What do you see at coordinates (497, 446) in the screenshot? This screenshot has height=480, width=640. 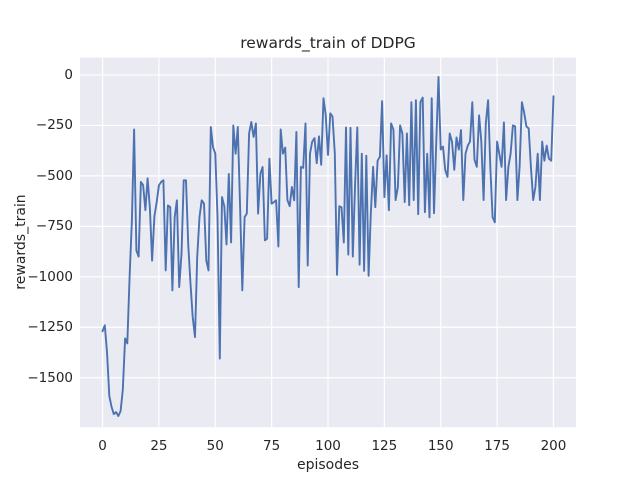 I see `x-tick-label: 175` at bounding box center [497, 446].